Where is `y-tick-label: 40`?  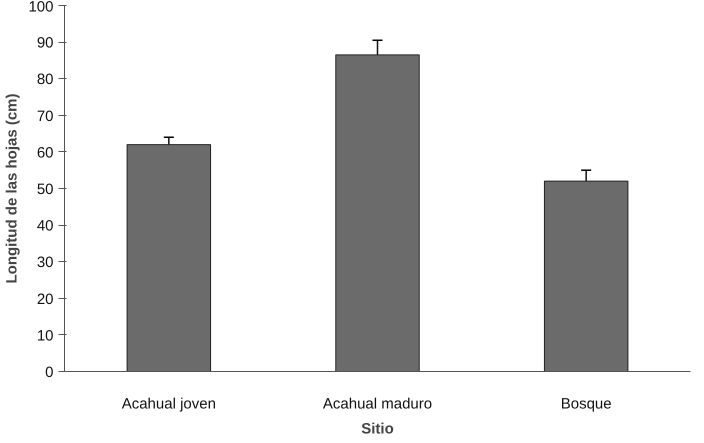
y-tick-label: 40 is located at coordinates (45, 226).